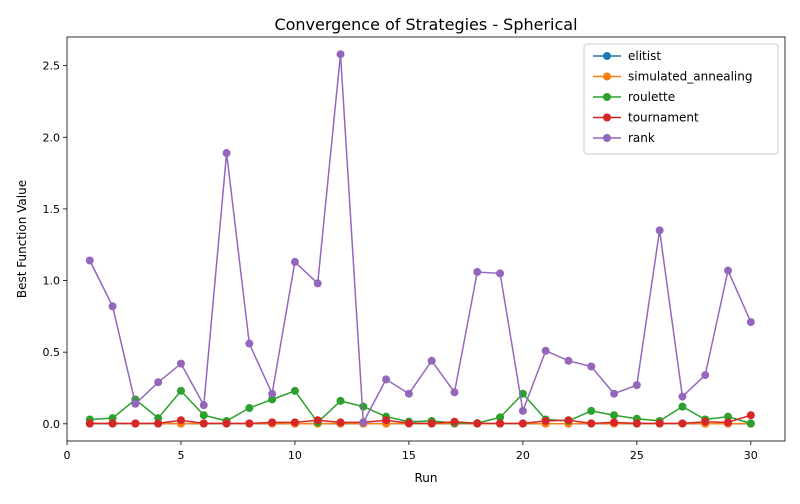 This screenshot has height=504, width=800. I want to click on legend-label-roulette: roulette, so click(651, 97).